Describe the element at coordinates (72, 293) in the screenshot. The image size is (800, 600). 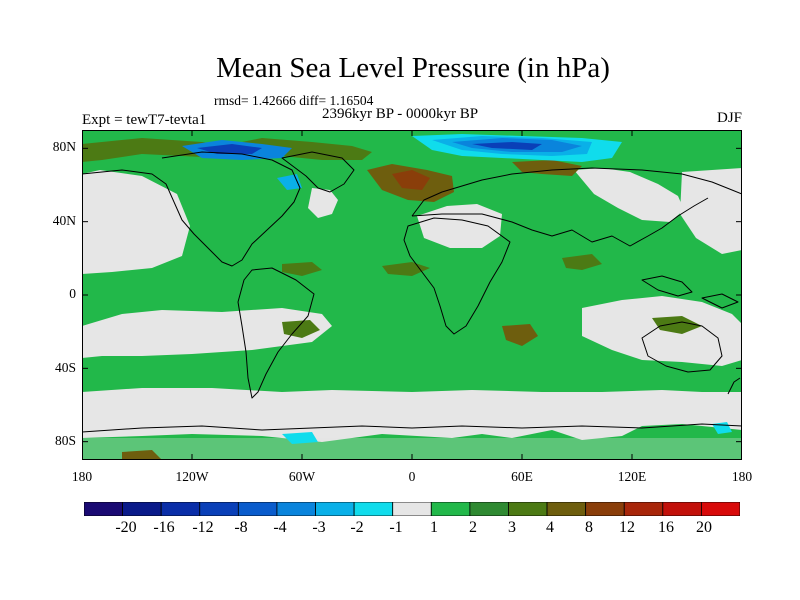
I see `lat-label-0: 0` at that location.